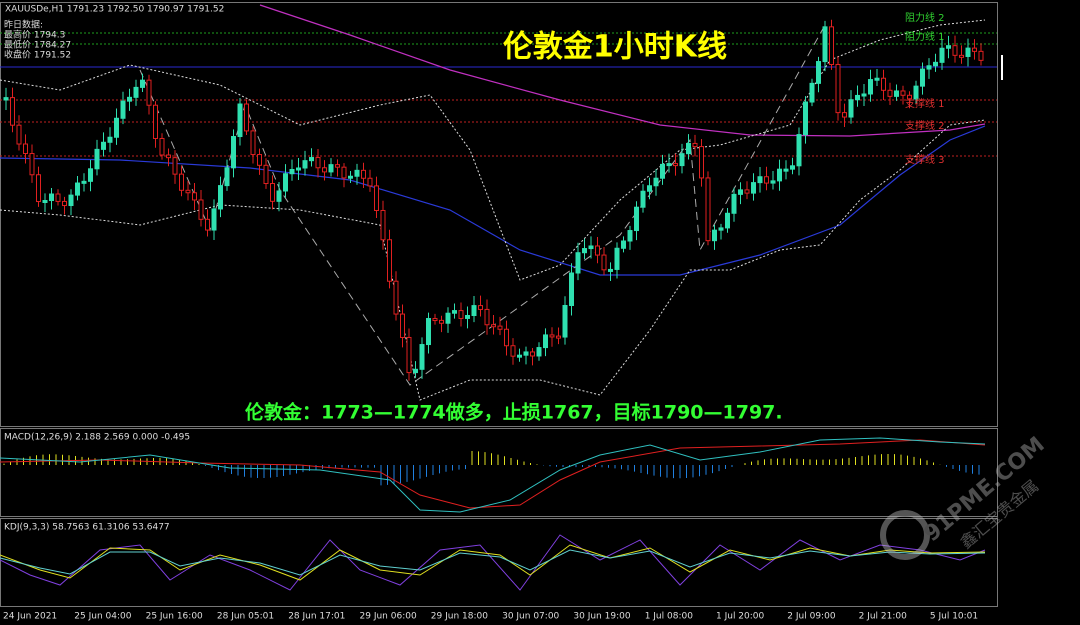 This screenshot has height=625, width=1080. What do you see at coordinates (87, 528) in the screenshot?
I see `kdj-label: KDJ(9,3,3) 58.7563 61.3106 53.6477` at bounding box center [87, 528].